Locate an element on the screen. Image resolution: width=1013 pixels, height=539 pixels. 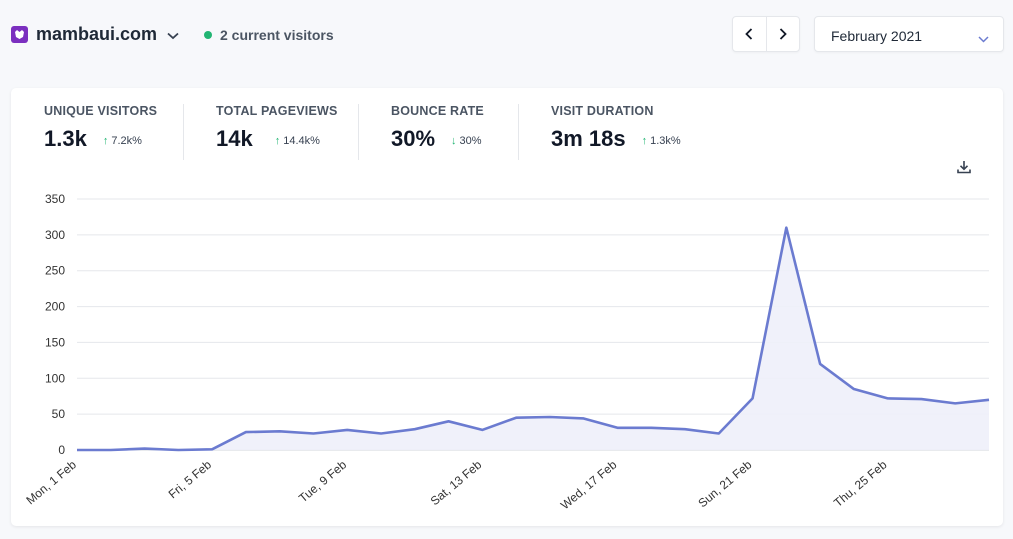
stat-label: VISIT DURATION is located at coordinates (602, 111).